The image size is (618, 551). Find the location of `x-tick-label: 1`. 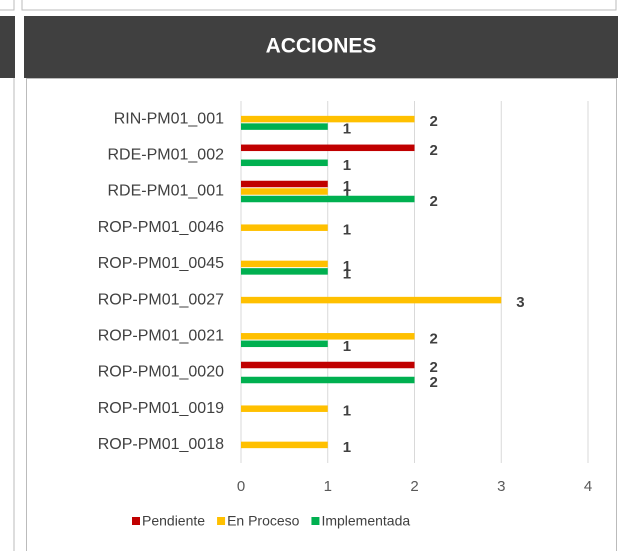

x-tick-label: 1 is located at coordinates (328, 486).